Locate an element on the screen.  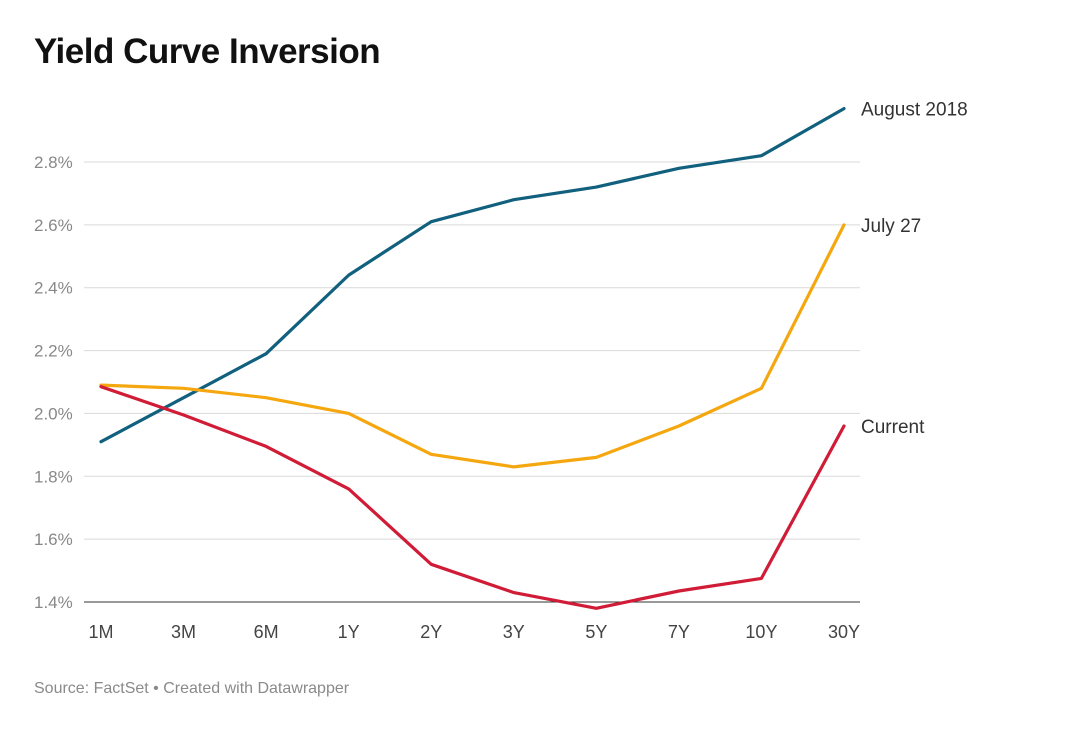
x-tick-label: 30Y is located at coordinates (844, 632).